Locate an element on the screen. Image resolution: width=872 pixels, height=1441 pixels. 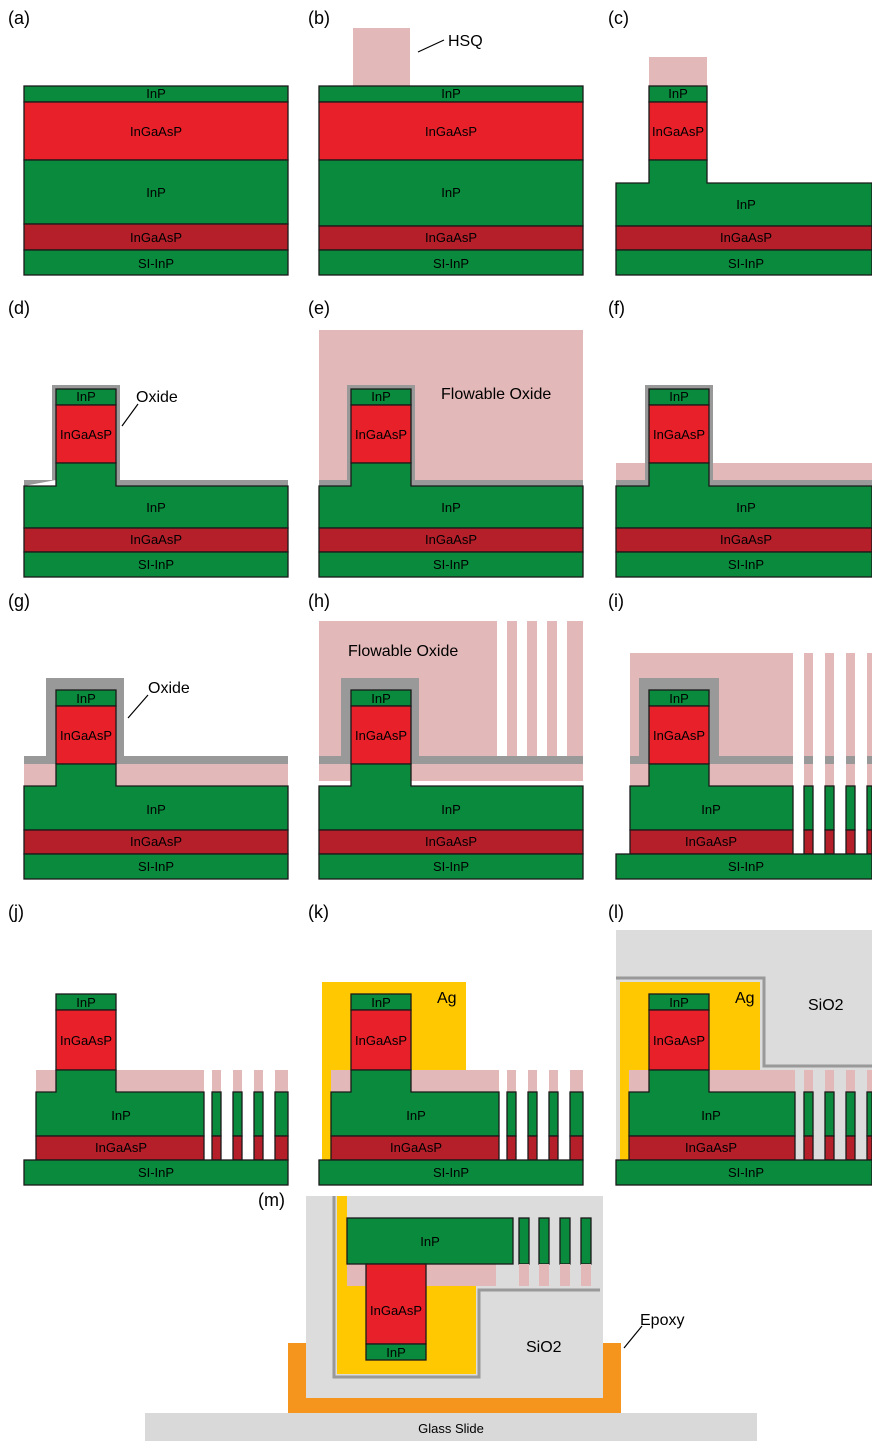
sio2-label: SiO2 is located at coordinates (544, 1347).